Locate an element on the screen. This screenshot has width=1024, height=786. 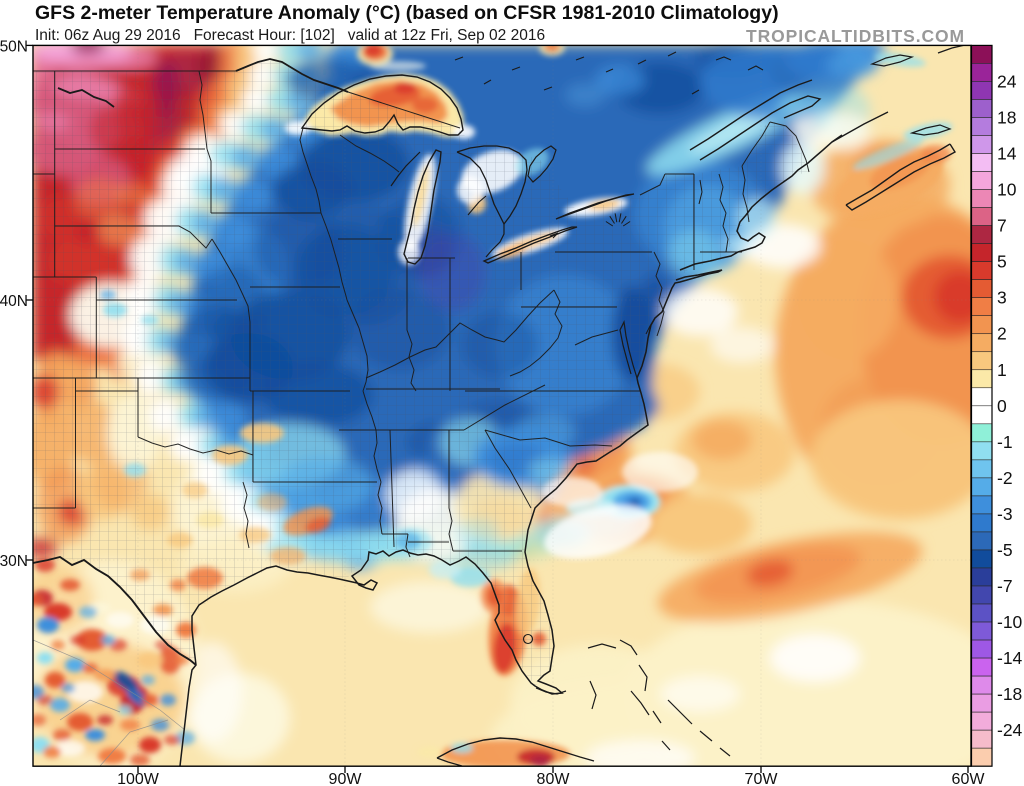
svg-text: 2 is located at coordinates (1002, 334).